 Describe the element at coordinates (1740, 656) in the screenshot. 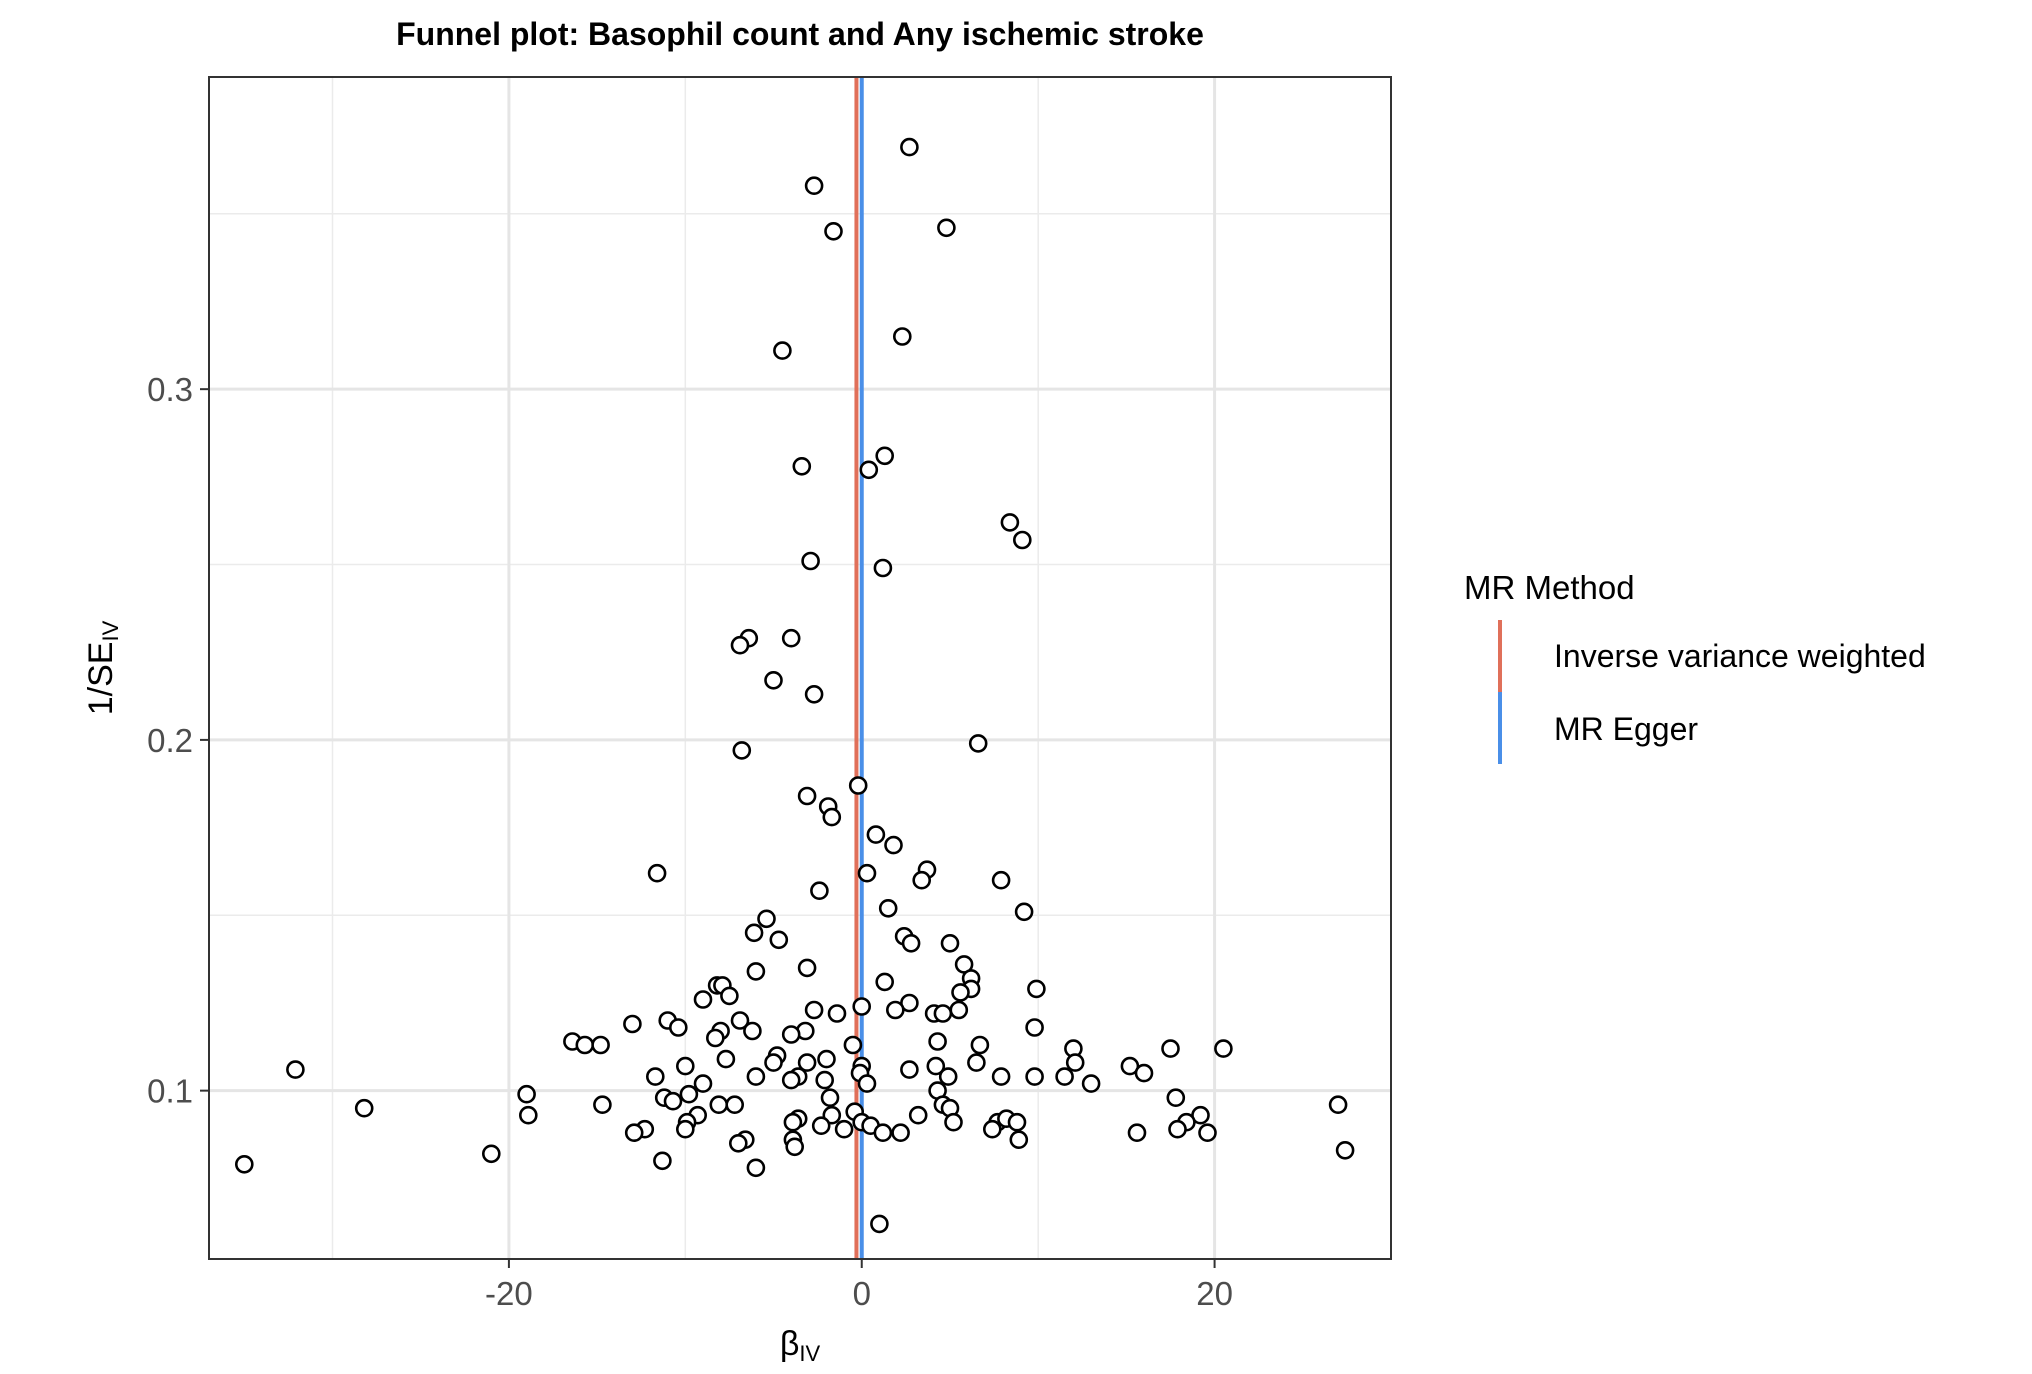

I see `legend-label-ivw: Inverse variance weighted` at that location.